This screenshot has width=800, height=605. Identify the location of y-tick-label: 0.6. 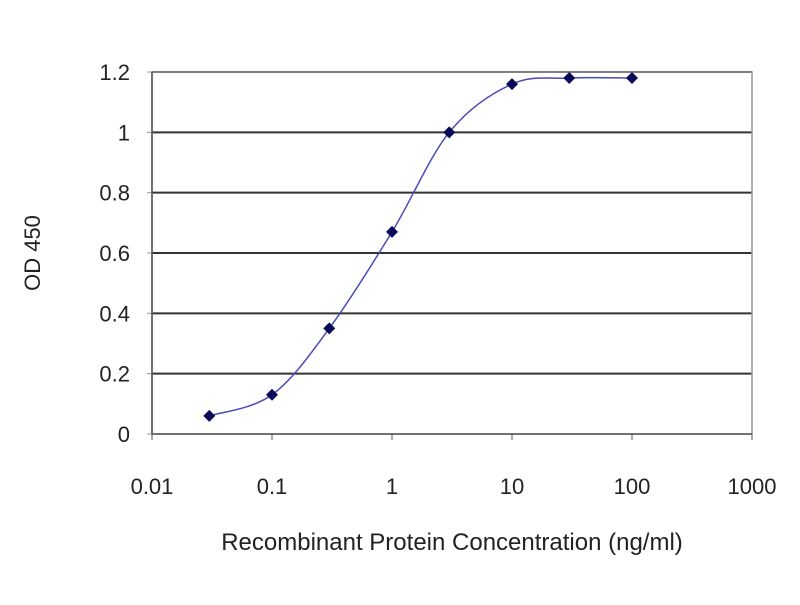
(114, 253).